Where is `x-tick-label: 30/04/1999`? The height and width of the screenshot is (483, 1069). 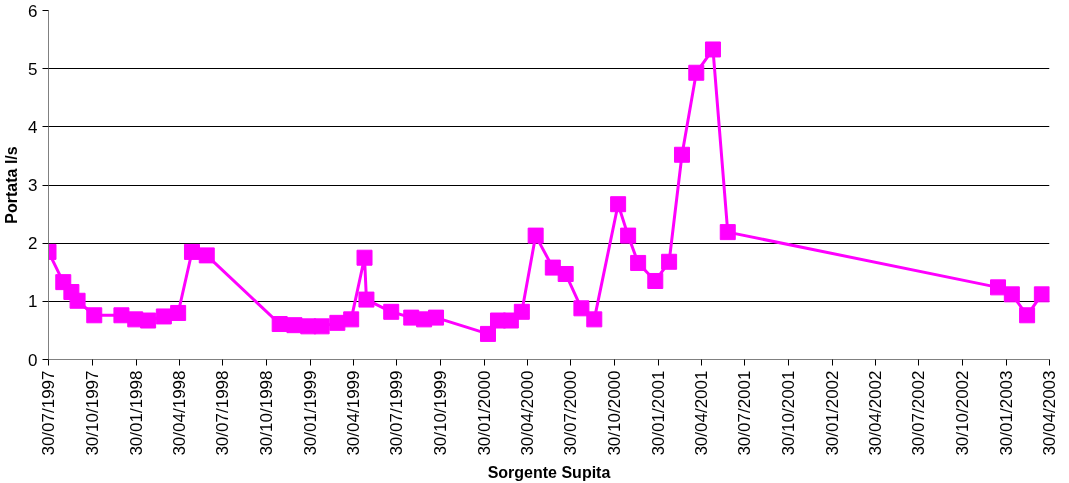 x-tick-label: 30/04/1999 is located at coordinates (353, 413).